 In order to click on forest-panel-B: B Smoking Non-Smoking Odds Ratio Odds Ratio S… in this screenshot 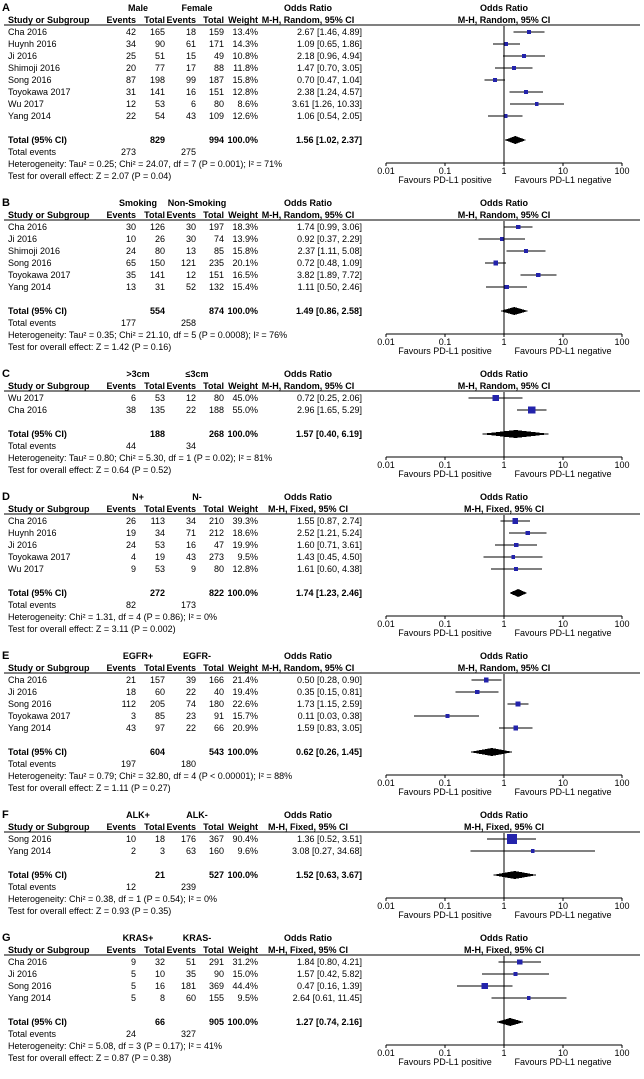, I will do `click(322, 277)`.